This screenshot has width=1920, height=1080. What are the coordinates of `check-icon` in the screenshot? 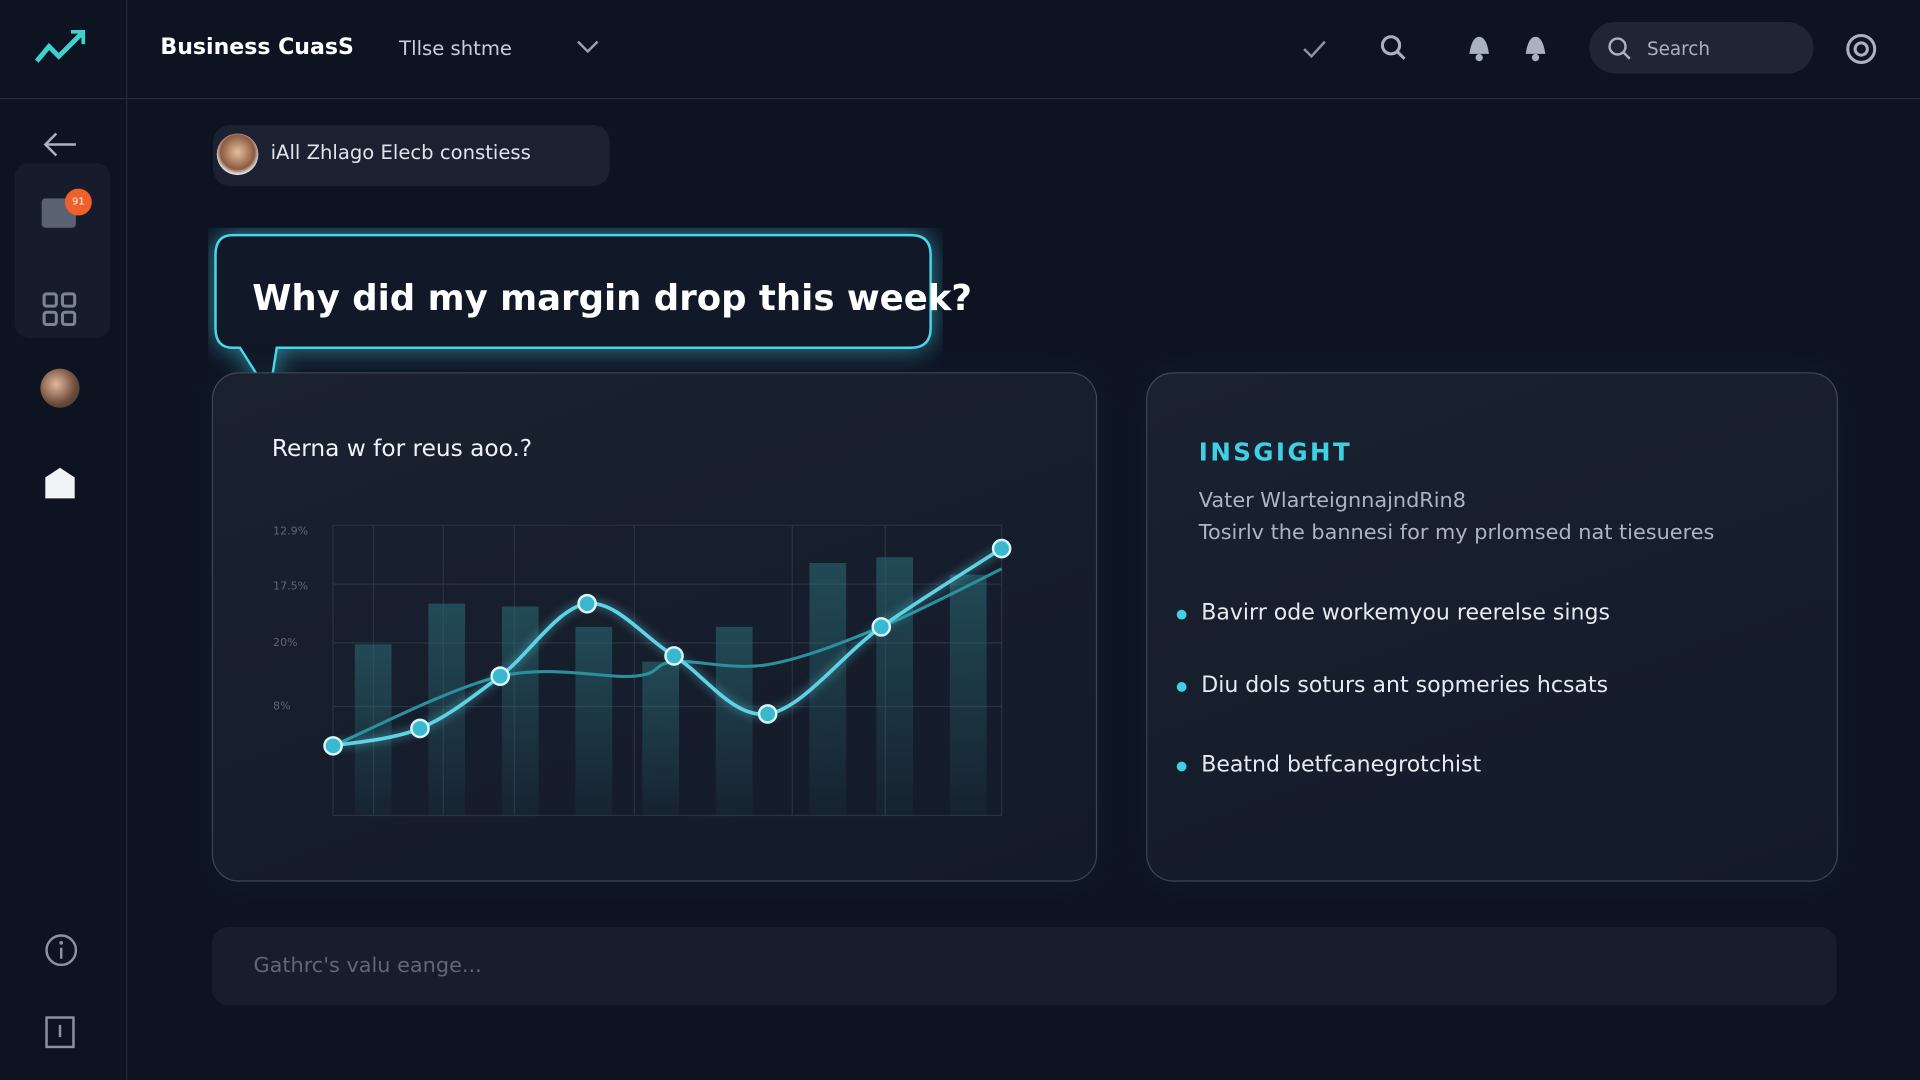 It's located at (1314, 49).